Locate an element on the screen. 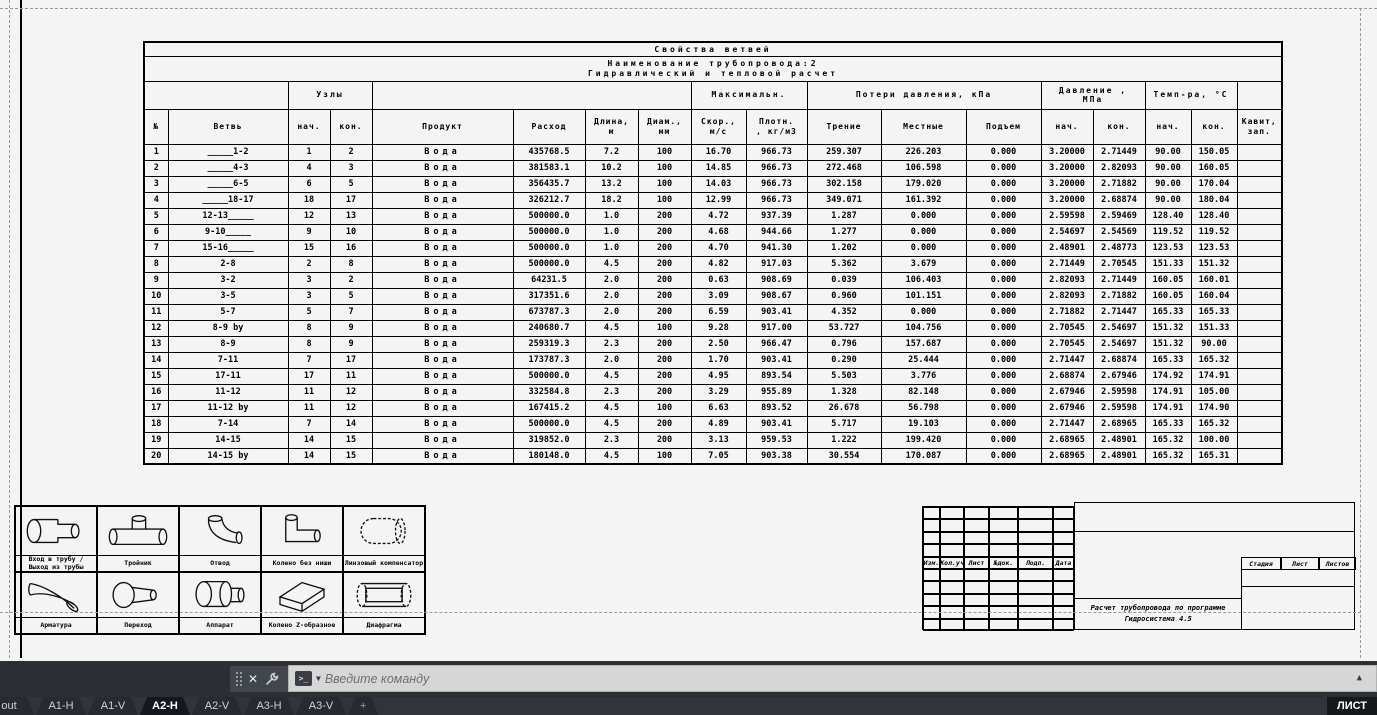 The width and height of the screenshot is (1377, 715). command-window-chip: ✕ is located at coordinates (259, 679).